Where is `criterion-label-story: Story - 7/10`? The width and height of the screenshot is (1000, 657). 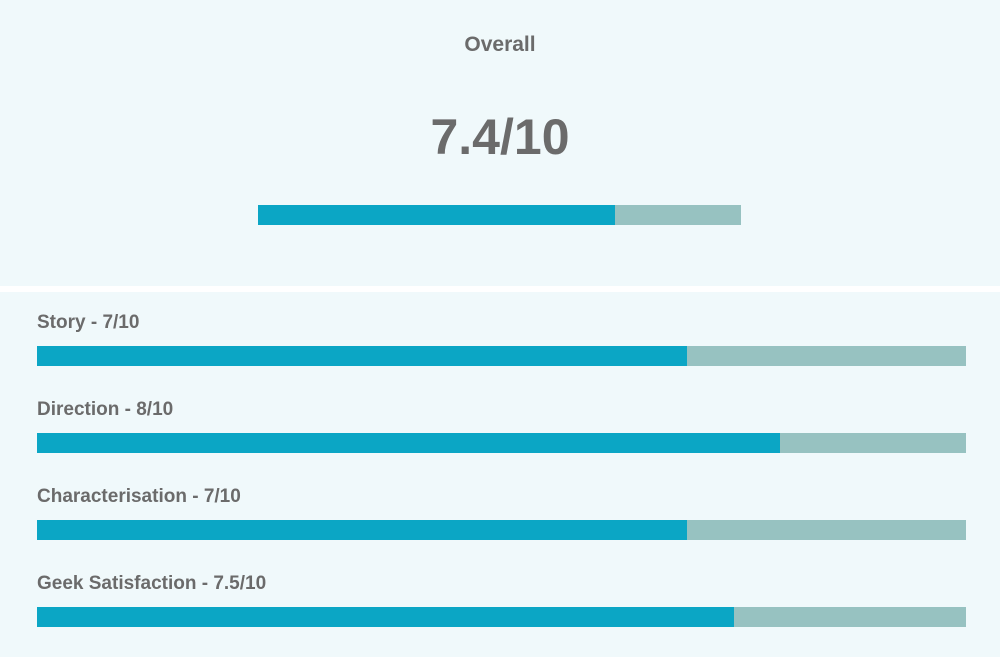 criterion-label-story: Story - 7/10 is located at coordinates (88, 322).